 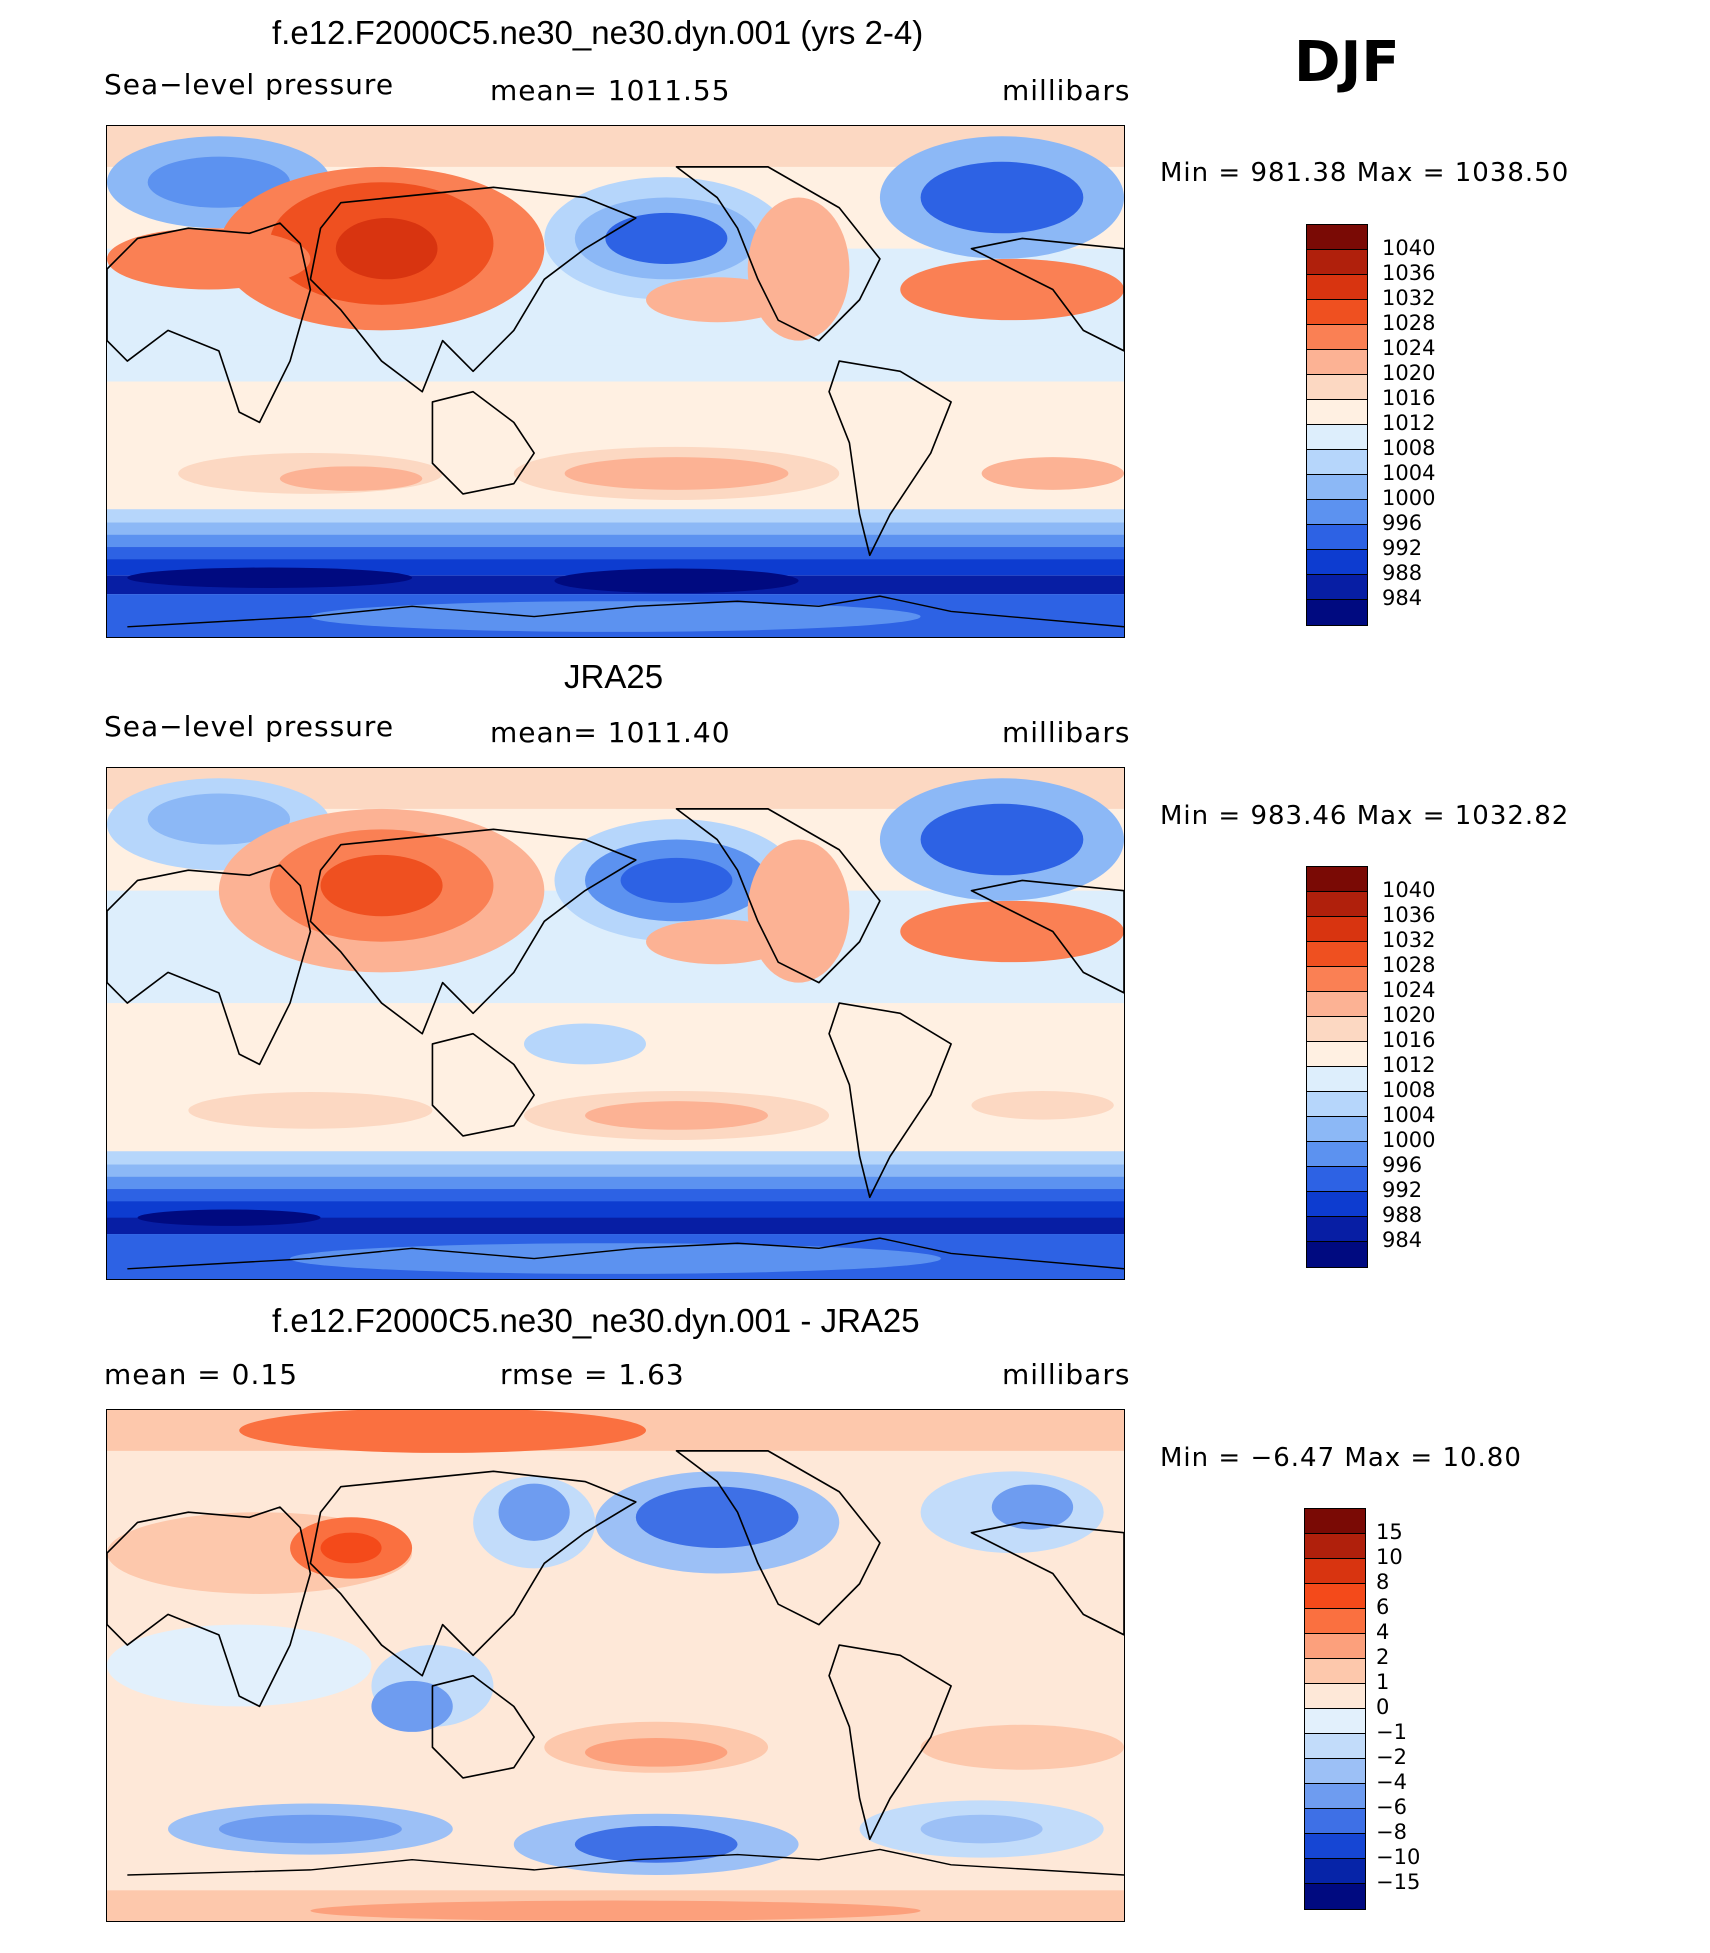 I want to click on colorbar-tick-label: 1, so click(x=1383, y=1682).